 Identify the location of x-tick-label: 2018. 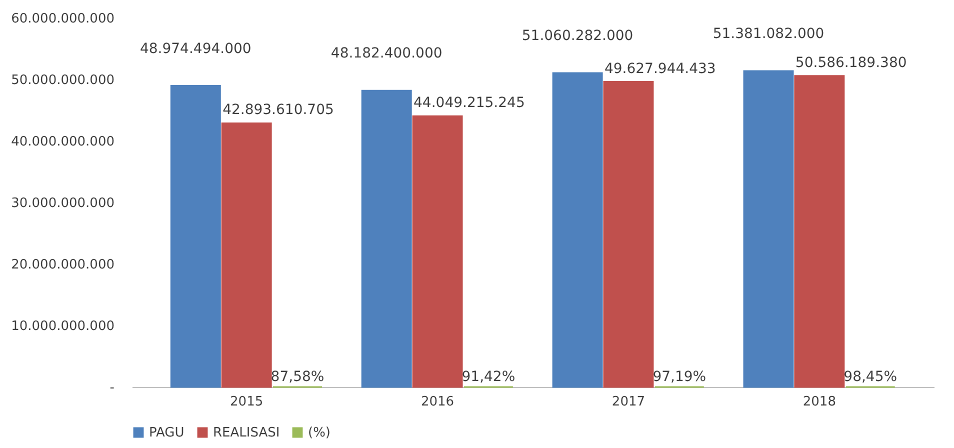
(819, 402).